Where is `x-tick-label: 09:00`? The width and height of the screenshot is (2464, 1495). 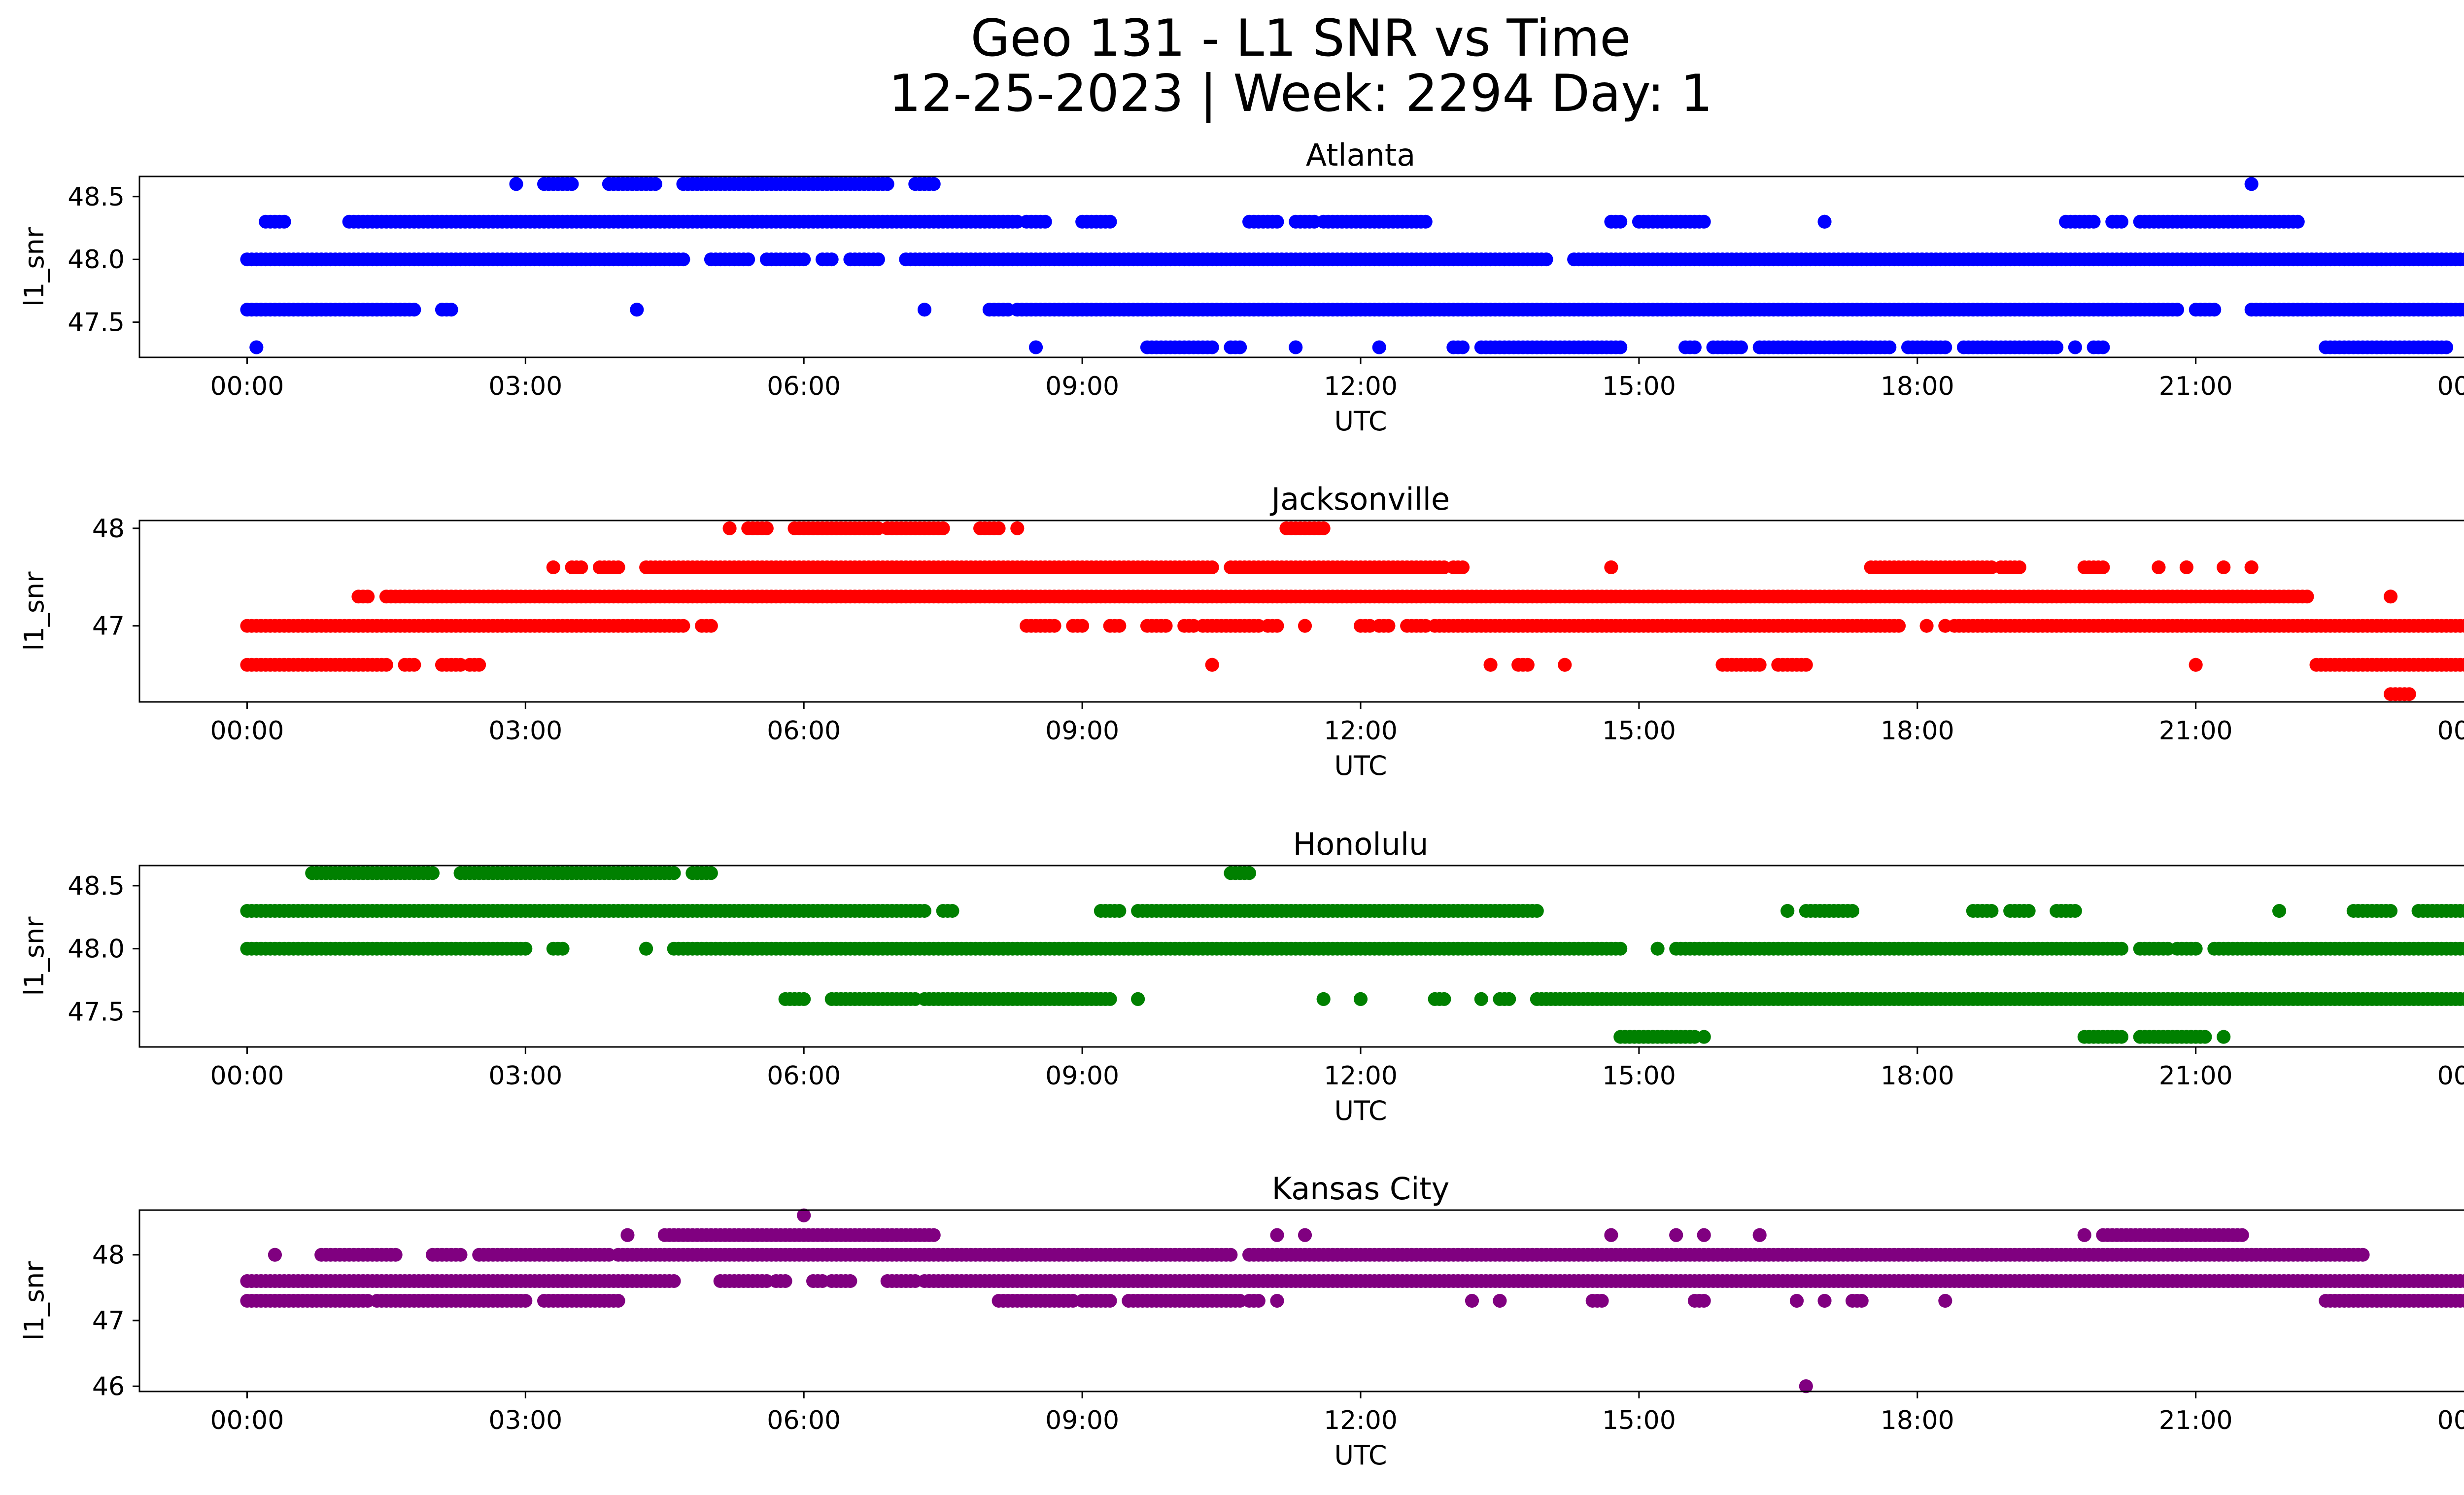
x-tick-label: 09:00 is located at coordinates (1082, 731).